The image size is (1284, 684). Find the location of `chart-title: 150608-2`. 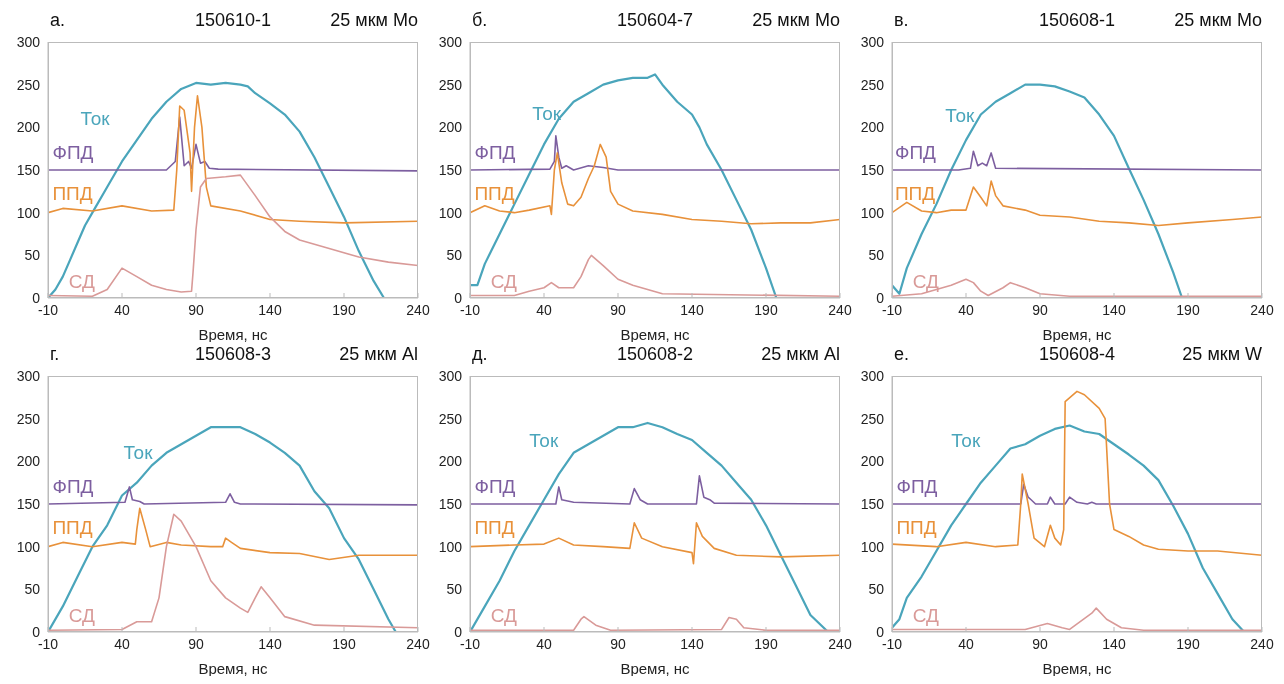

chart-title: 150608-2 is located at coordinates (655, 354).